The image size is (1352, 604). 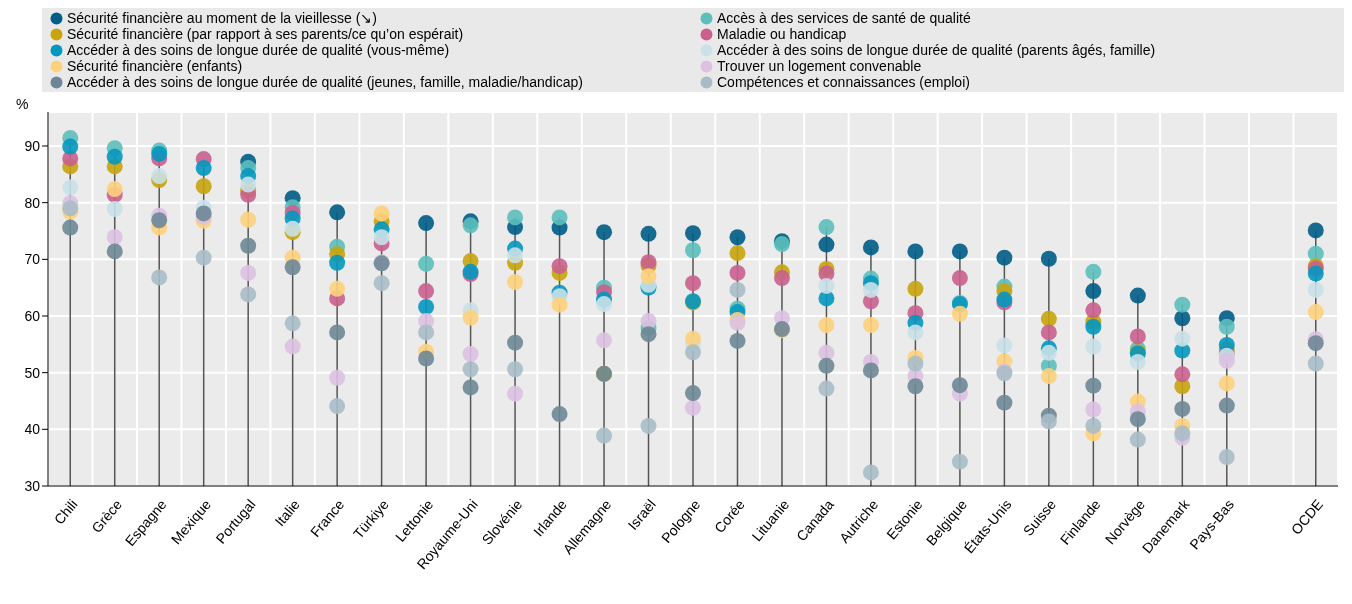 What do you see at coordinates (155, 66) in the screenshot?
I see `legend-label: Sécurité financière (enfants)` at bounding box center [155, 66].